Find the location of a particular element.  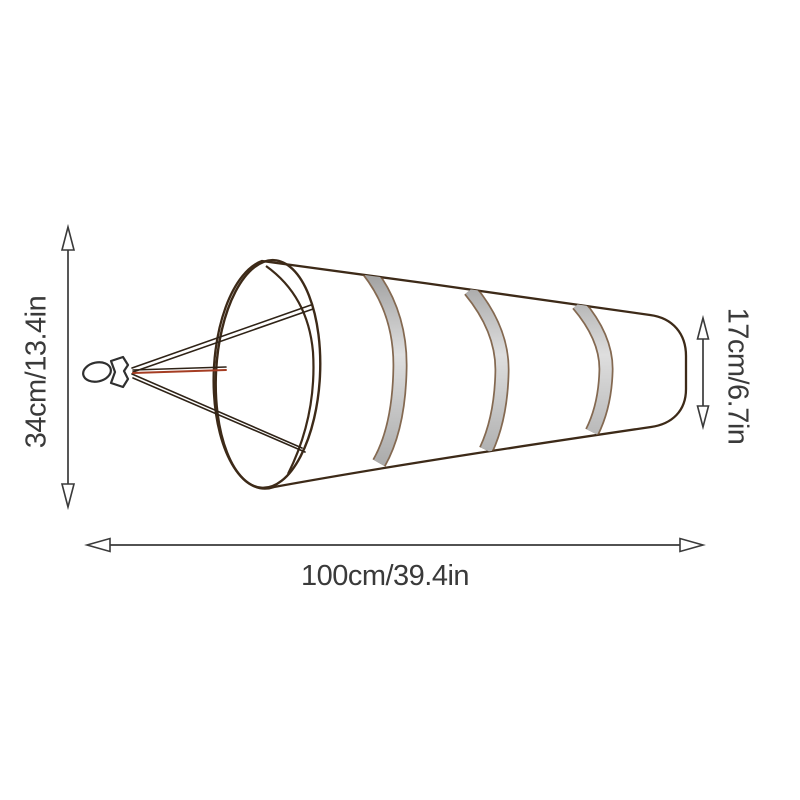

tail-diameter-dimension: 17cm/6.7in is located at coordinates (724, 376).